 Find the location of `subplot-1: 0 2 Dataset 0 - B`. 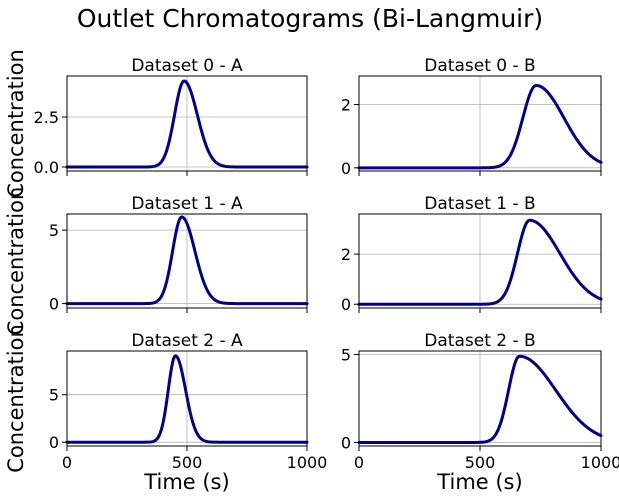

subplot-1: 0 2 Dataset 0 - B is located at coordinates (472, 117).